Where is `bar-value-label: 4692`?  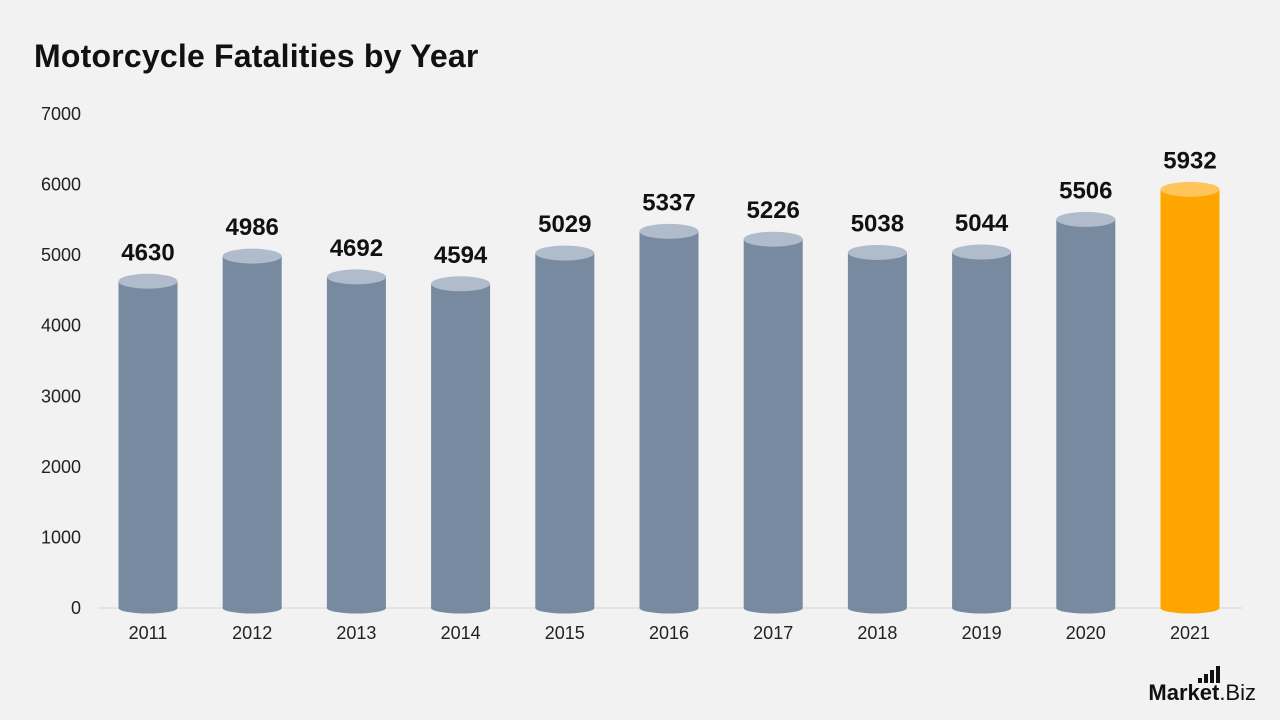 bar-value-label: 4692 is located at coordinates (356, 248).